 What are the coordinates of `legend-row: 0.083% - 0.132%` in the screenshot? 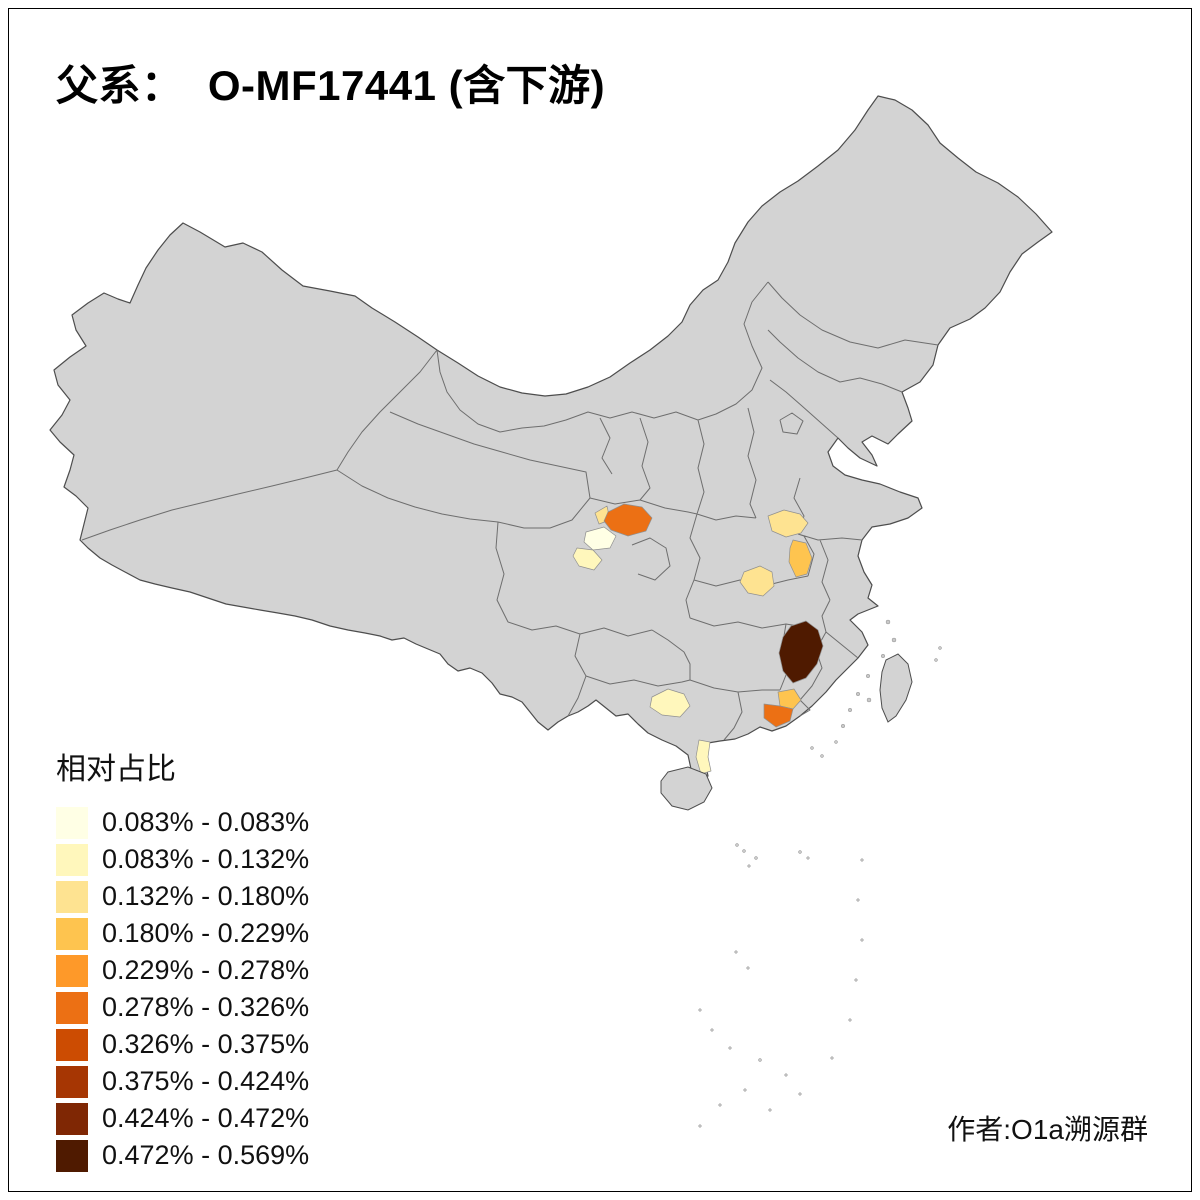 It's located at (182, 859).